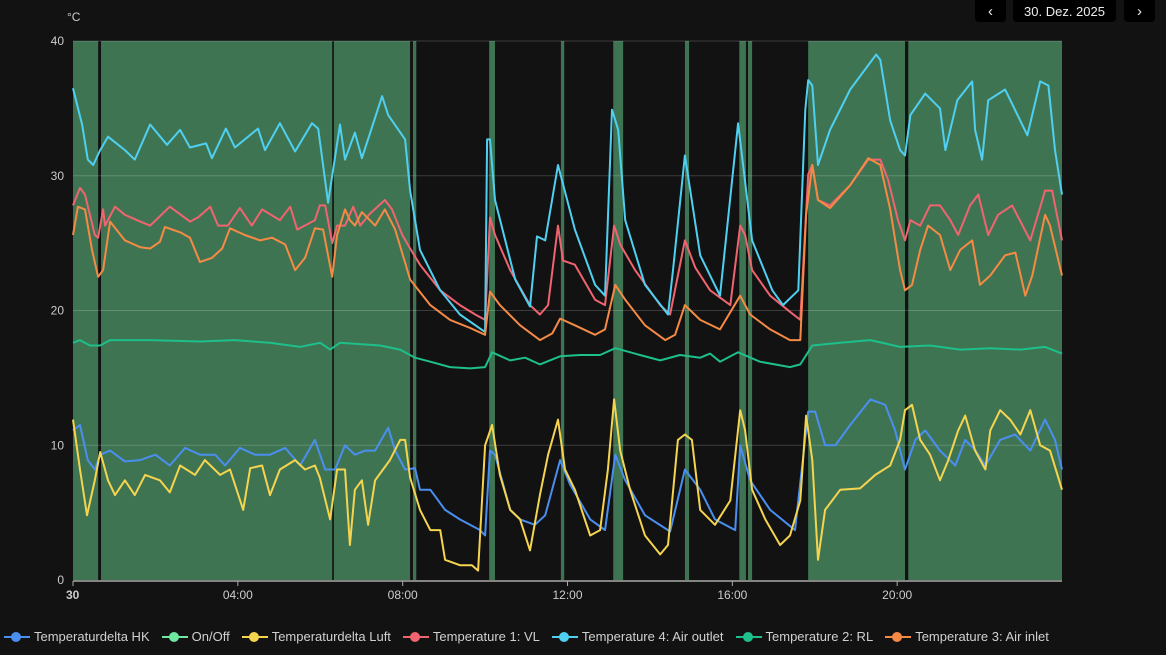 This screenshot has height=655, width=1166. Describe the element at coordinates (982, 636) in the screenshot. I see `legend-label: Temperature 3: Air inlet` at that location.